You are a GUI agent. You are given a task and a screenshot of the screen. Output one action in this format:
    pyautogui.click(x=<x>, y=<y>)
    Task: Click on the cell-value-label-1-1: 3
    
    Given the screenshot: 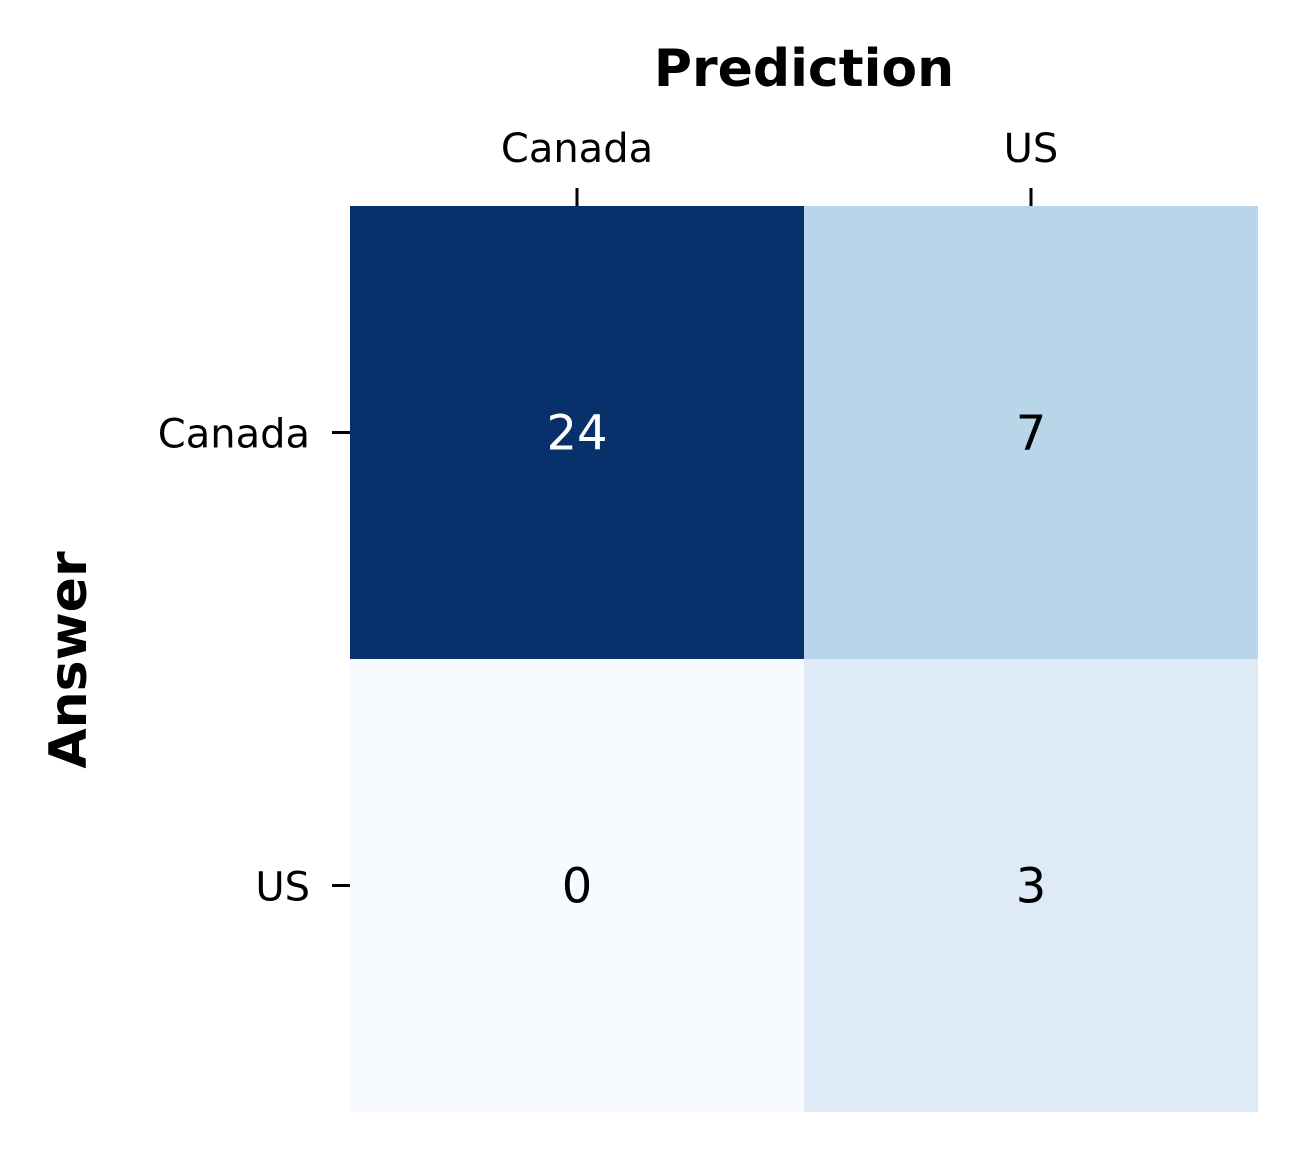 What is the action you would take?
    pyautogui.click(x=1031, y=887)
    